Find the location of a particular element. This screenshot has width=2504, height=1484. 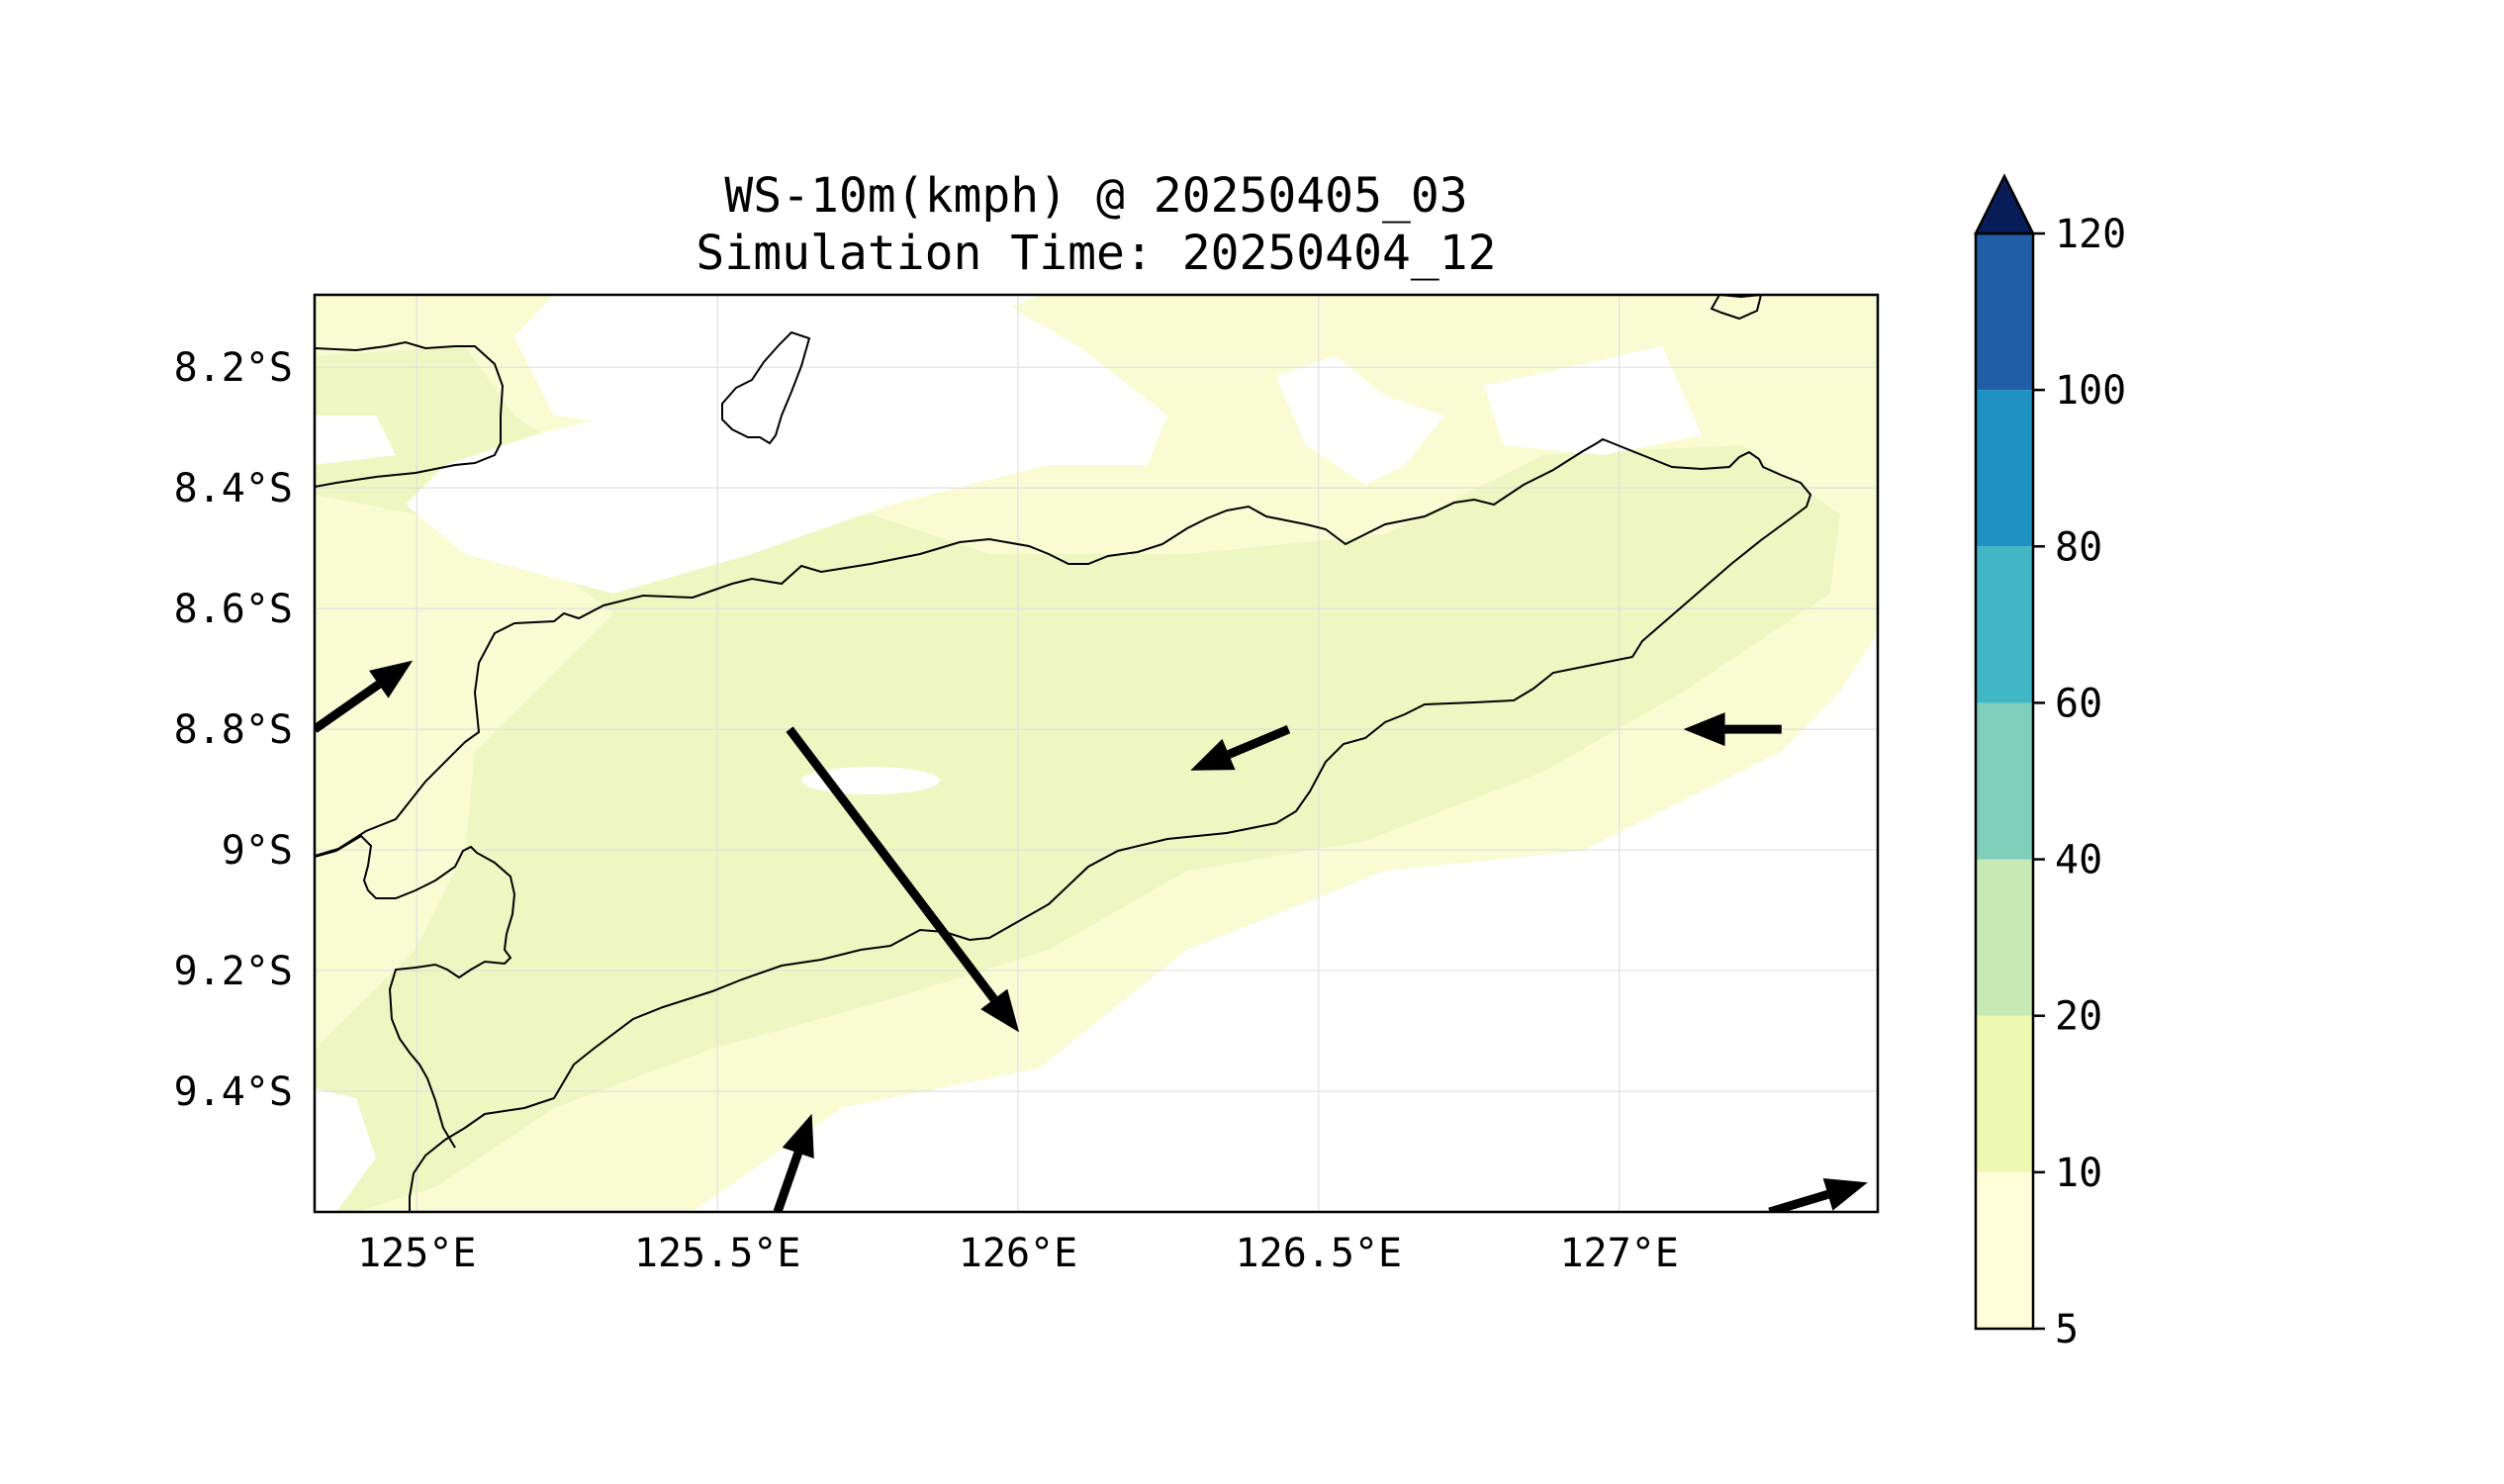

x-axis-ticks: 125°E 125.5°E 126°E 126.5°E 127°E is located at coordinates (1018, 1253).